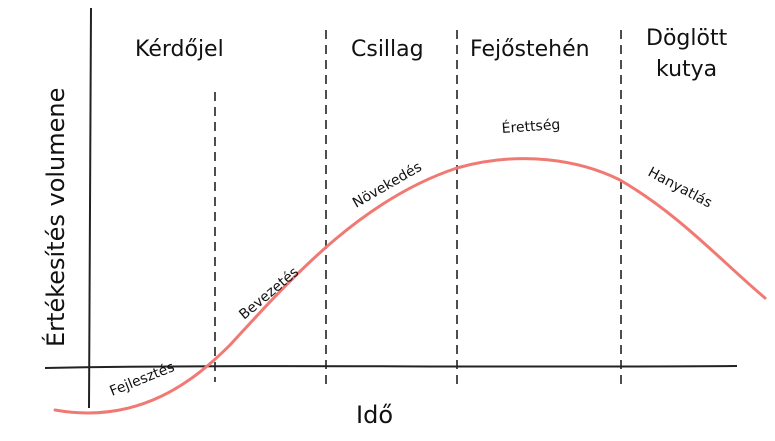 Image resolution: width=775 pixels, height=441 pixels. I want to click on x-axis-label: Idő, so click(374, 415).